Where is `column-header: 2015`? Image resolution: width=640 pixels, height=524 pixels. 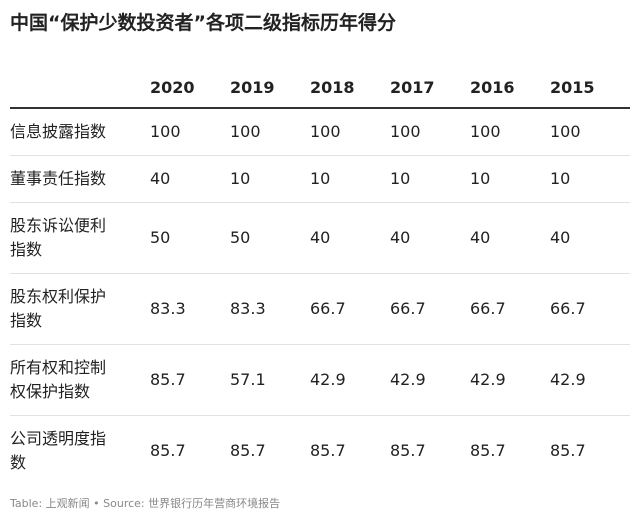
column-header: 2015 is located at coordinates (590, 89).